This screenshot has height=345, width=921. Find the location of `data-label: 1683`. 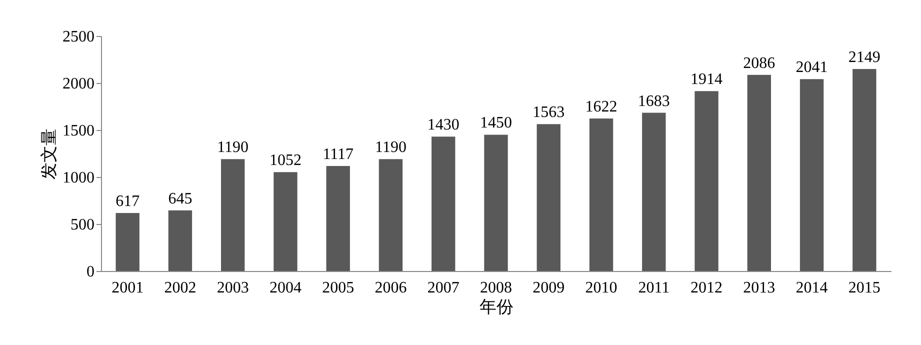

data-label: 1683 is located at coordinates (654, 101).